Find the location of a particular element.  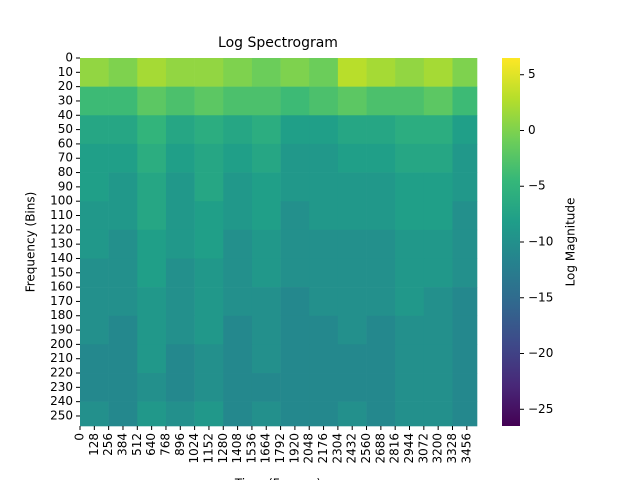

colorbar-tick-label: −10 is located at coordinates (540, 242).